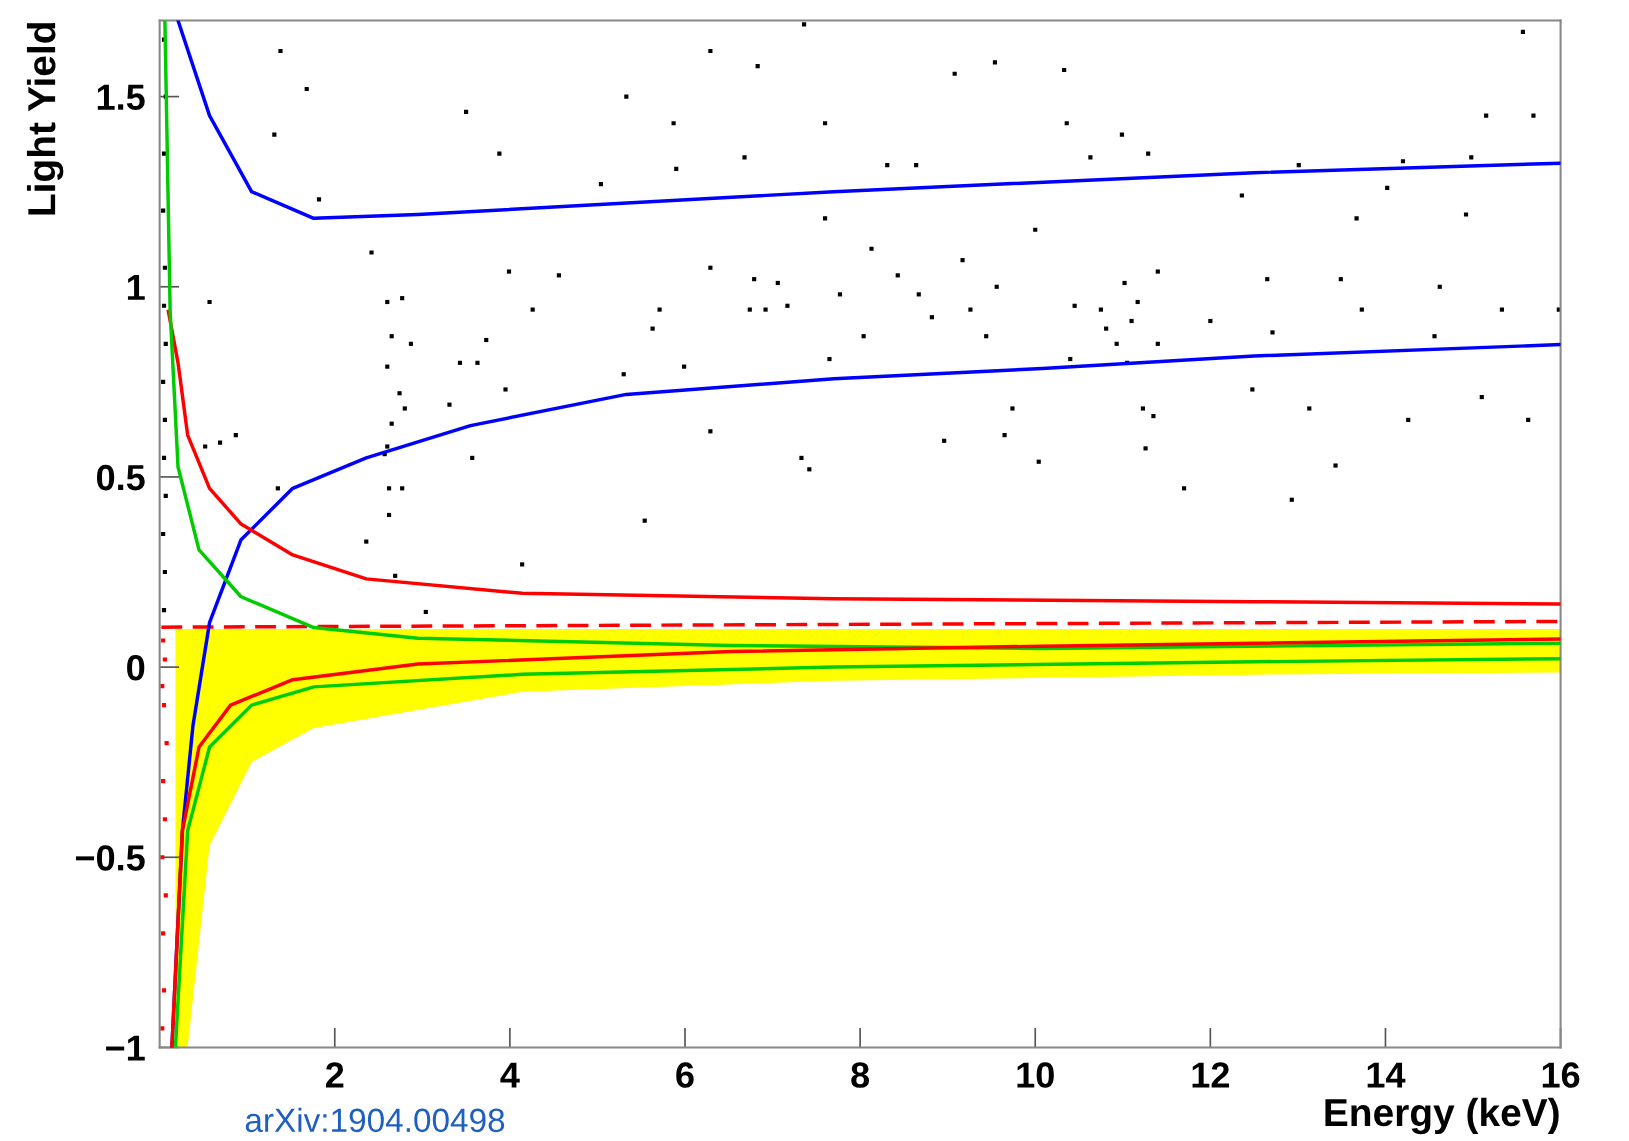  What do you see at coordinates (510, 1075) in the screenshot?
I see `x-tick-label: 4` at bounding box center [510, 1075].